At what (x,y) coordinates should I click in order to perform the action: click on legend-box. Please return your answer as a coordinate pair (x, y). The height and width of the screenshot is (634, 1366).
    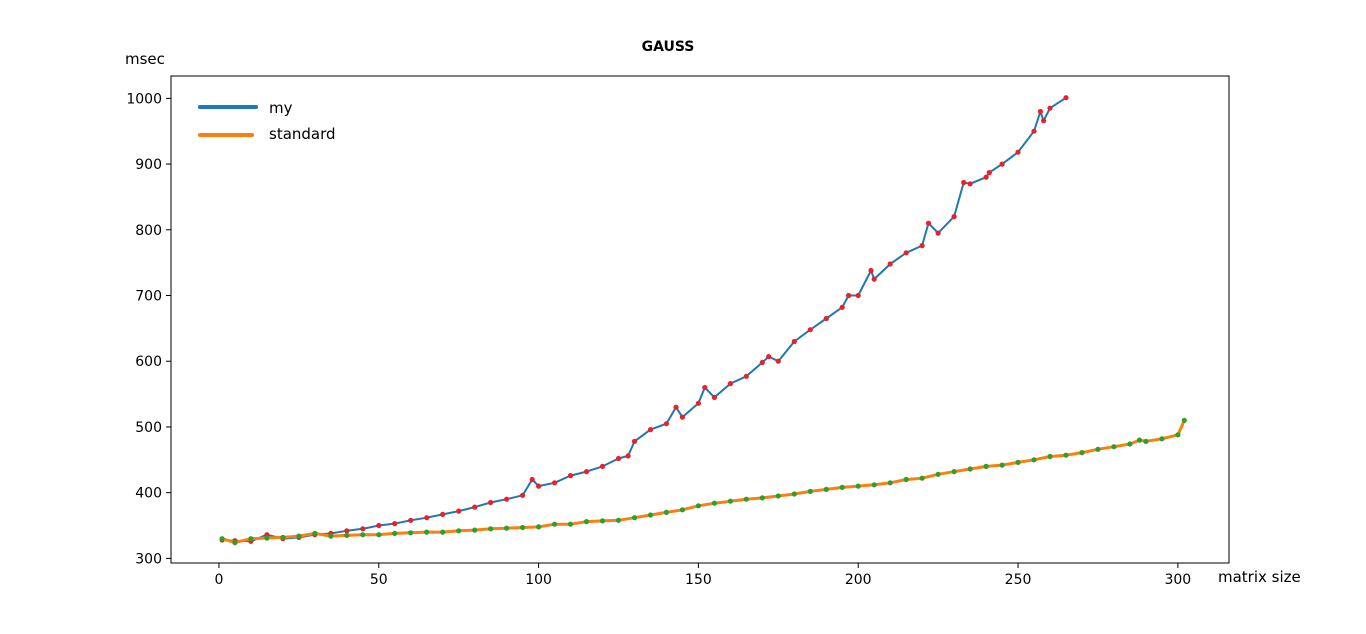
    Looking at the image, I should click on (273, 123).